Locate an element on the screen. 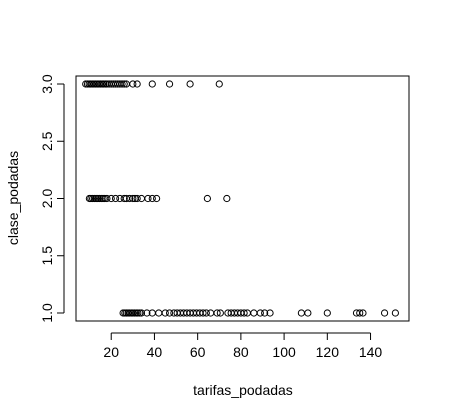 This screenshot has height=419, width=450. x-tick-label: 40 is located at coordinates (155, 352).